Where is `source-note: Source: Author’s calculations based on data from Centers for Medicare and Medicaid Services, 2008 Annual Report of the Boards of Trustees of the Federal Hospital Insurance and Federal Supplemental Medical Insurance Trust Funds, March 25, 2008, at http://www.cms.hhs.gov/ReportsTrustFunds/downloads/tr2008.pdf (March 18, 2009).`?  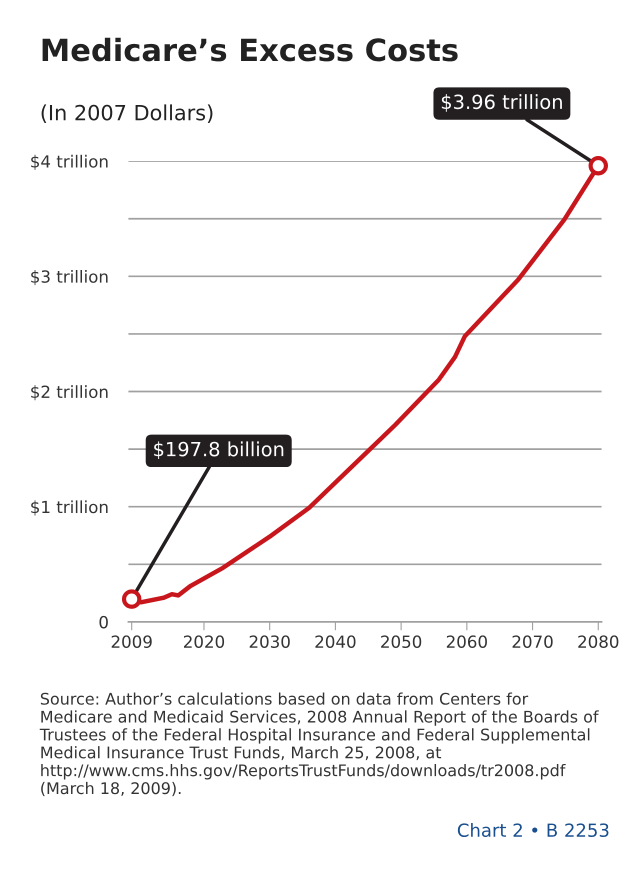
source-note: Source: Author’s calculations based on data from Centers for Medicare and Medicaid Services, 2008 Annual Report of the Boards of Trustees of the Federal Hospital Insurance and Federal Supplemental Medical Insurance Trust Funds, March 25, 2008, at http://www.cms.hhs.gov/ReportsTrustFunds/downloads/tr2008.pdf (March 18, 2009). is located at coordinates (319, 744).